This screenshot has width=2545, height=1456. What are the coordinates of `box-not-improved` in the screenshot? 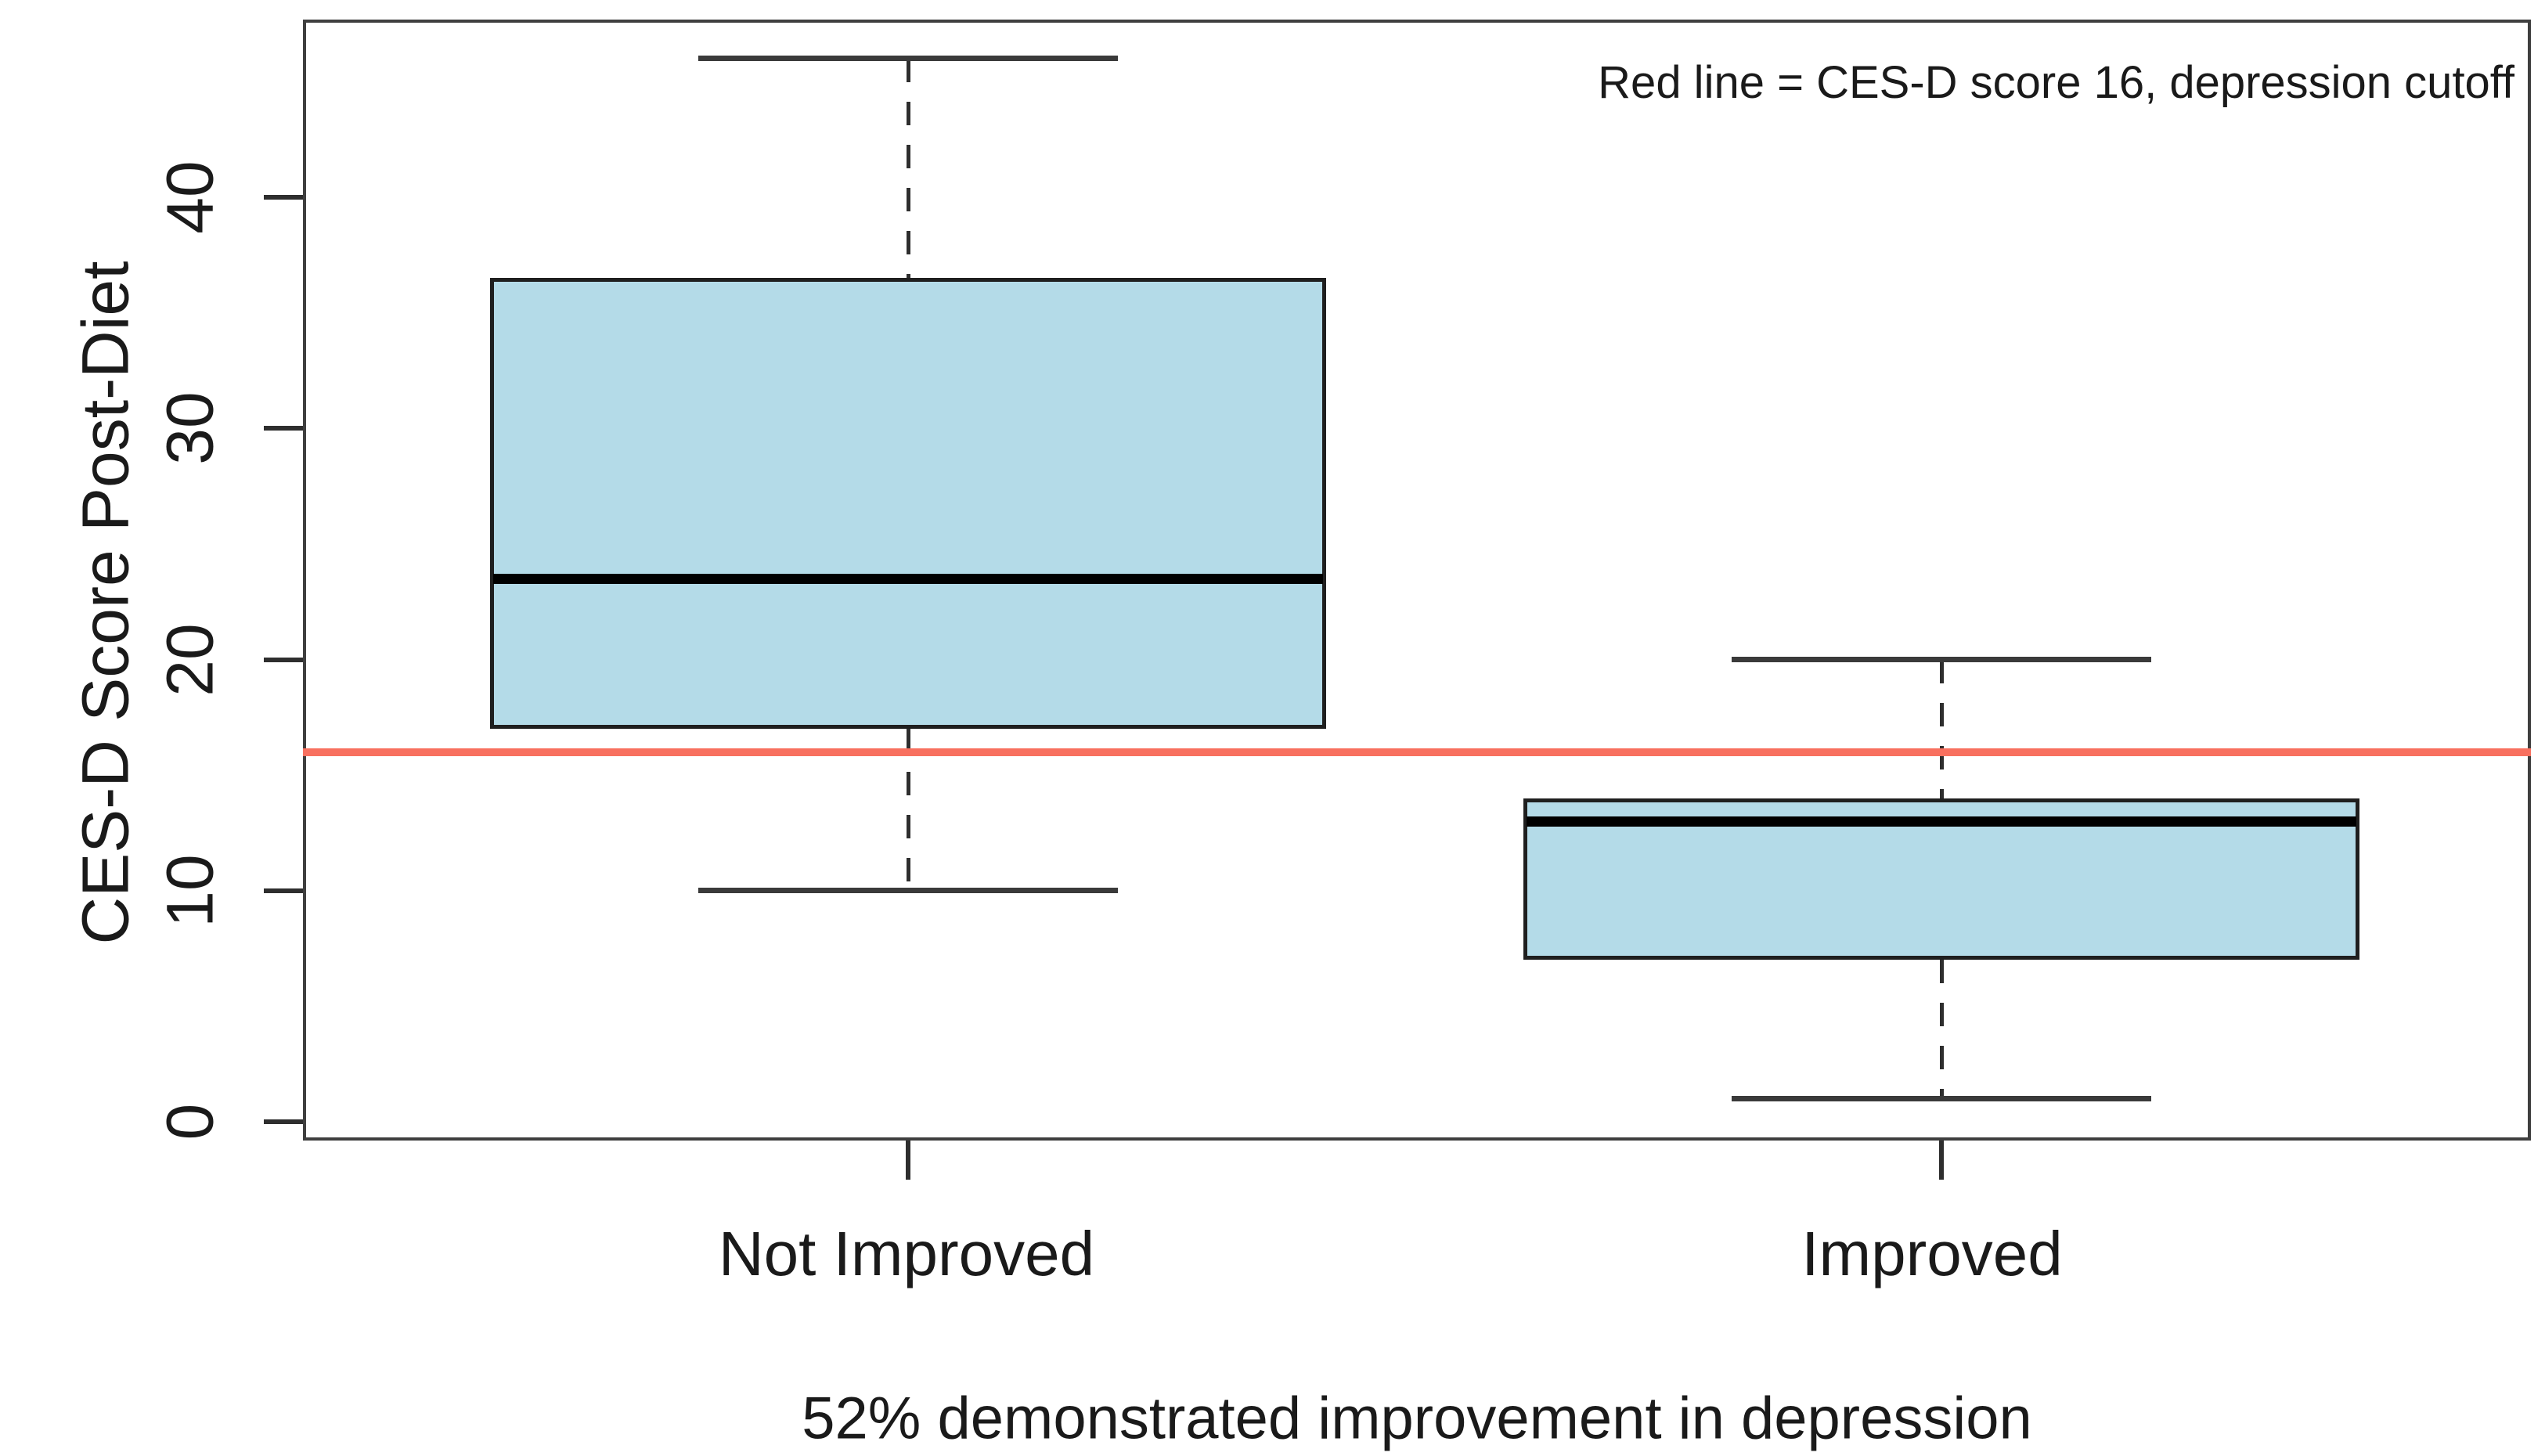 It's located at (908, 504).